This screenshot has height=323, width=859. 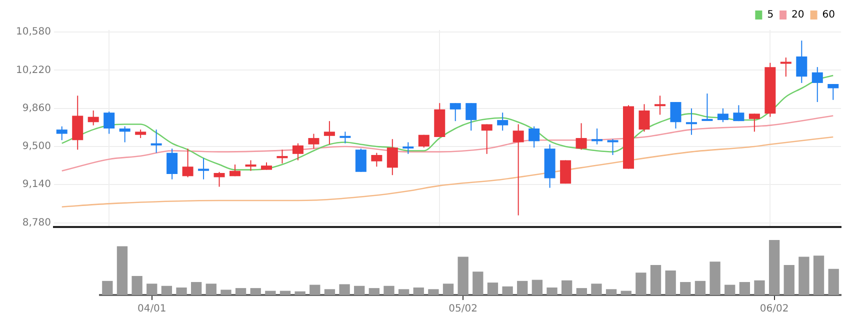 I want to click on x-tick-label: 06/02, so click(x=774, y=309).